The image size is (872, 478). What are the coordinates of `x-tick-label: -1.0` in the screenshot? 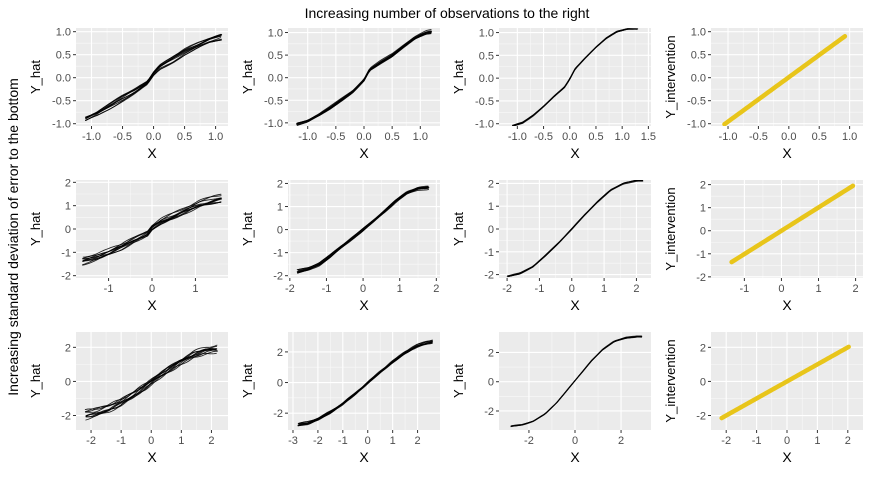 It's located at (307, 137).